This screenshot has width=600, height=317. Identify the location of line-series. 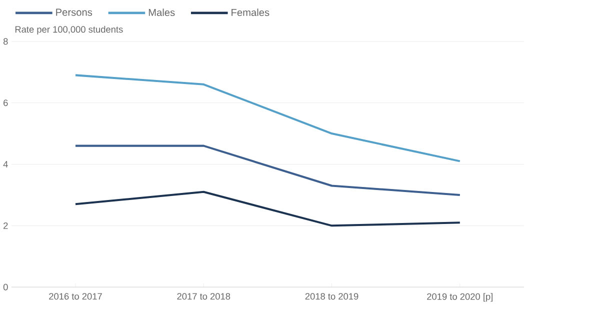
(267, 209).